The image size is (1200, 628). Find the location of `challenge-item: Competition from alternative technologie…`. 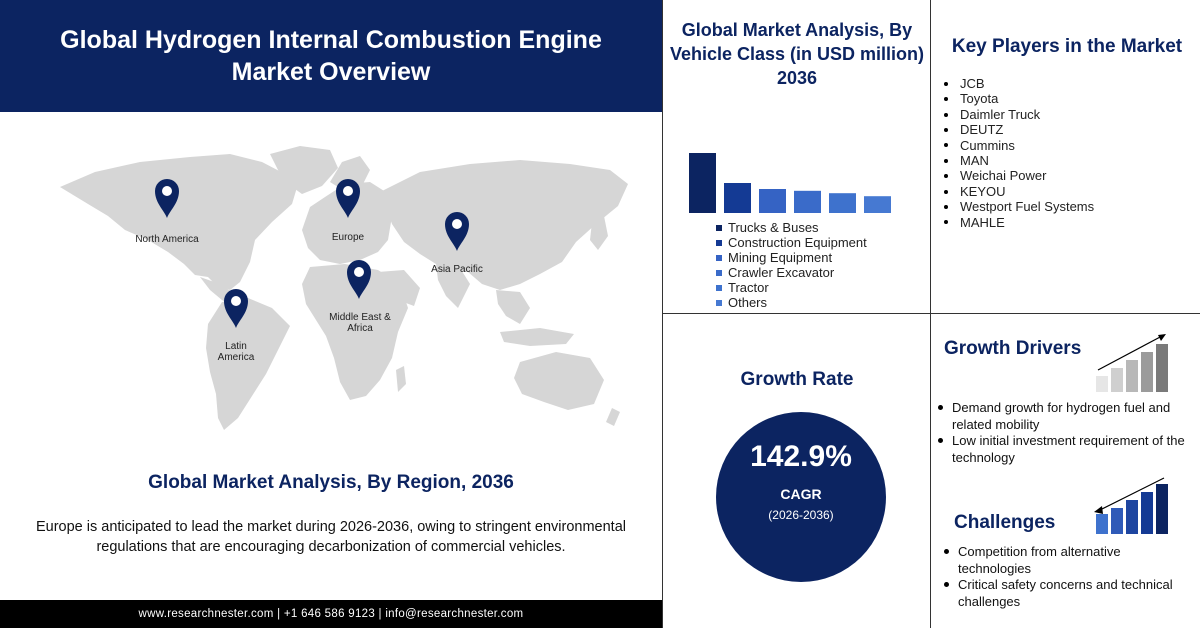

challenge-item: Competition from alternative technologie… is located at coordinates (1067, 560).